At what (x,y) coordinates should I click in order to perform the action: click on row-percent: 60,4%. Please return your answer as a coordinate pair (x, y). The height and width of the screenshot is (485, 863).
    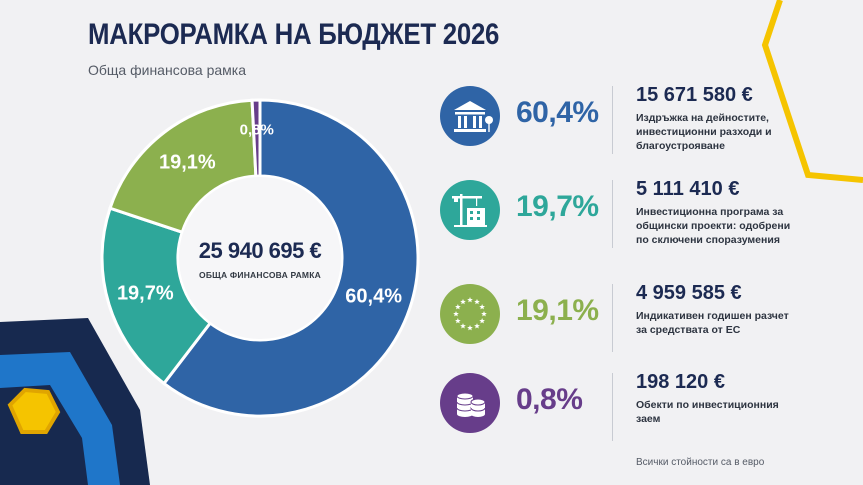
    Looking at the image, I should click on (557, 112).